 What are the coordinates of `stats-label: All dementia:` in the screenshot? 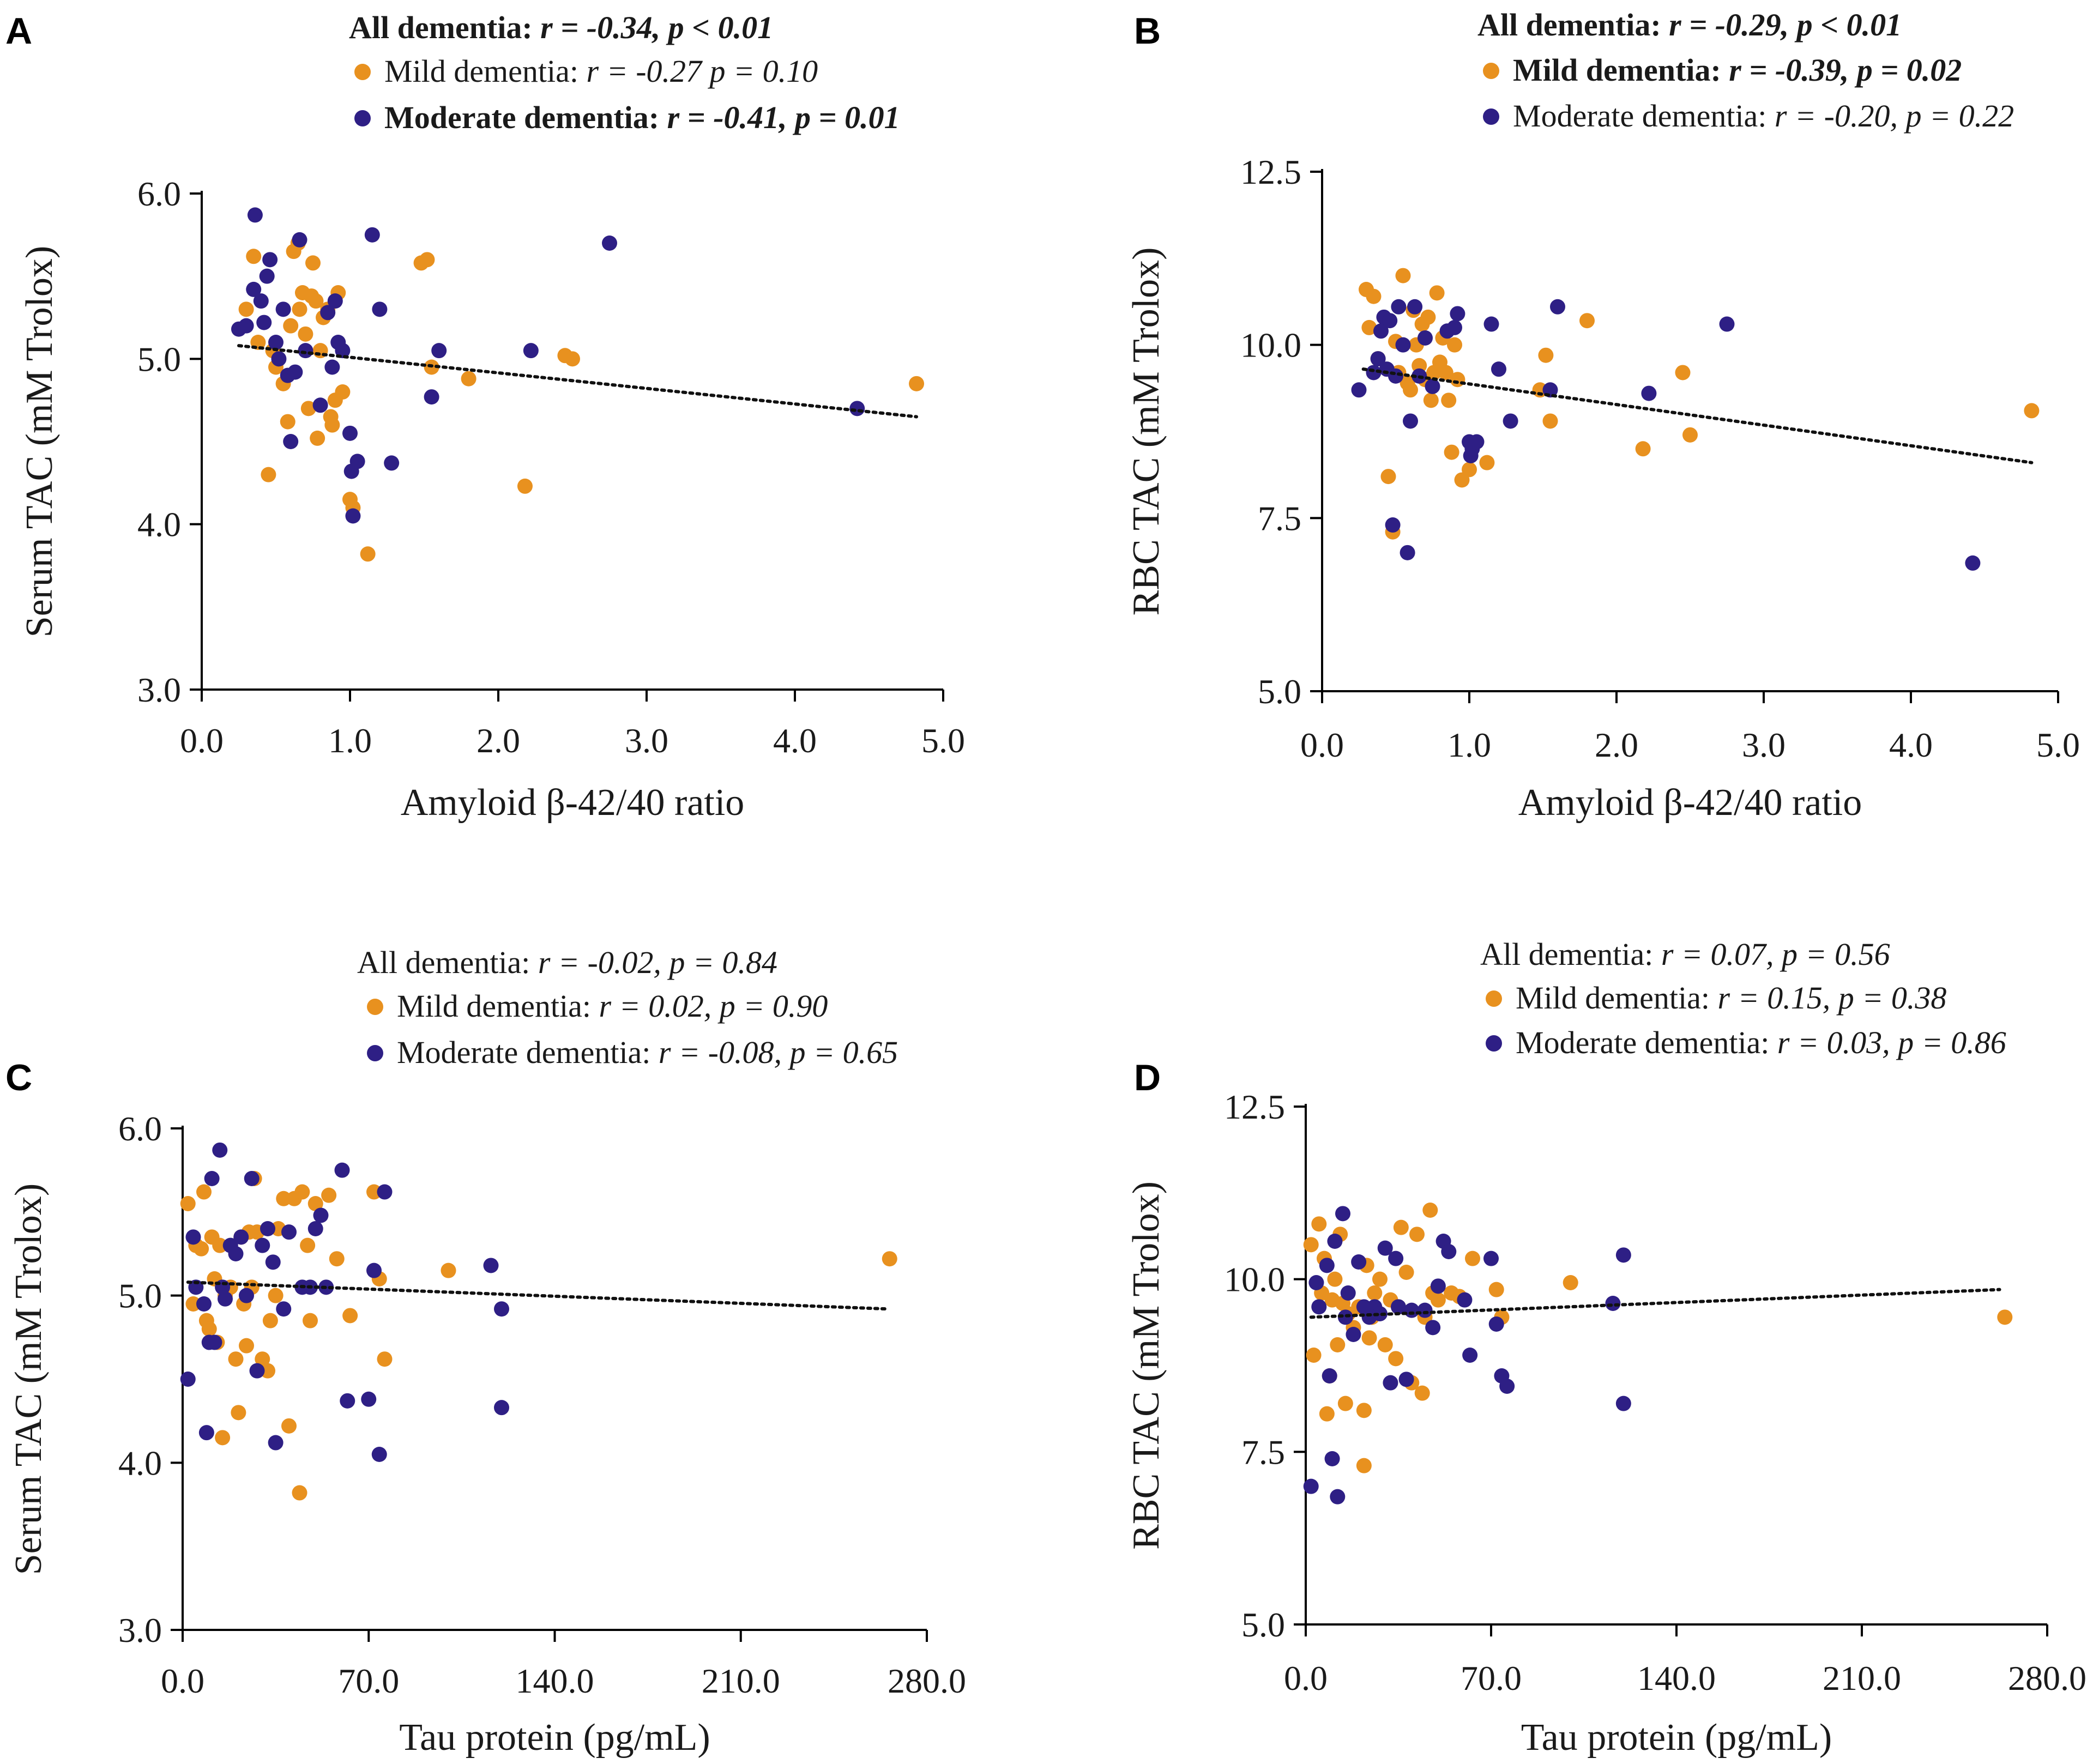 It's located at (447, 962).